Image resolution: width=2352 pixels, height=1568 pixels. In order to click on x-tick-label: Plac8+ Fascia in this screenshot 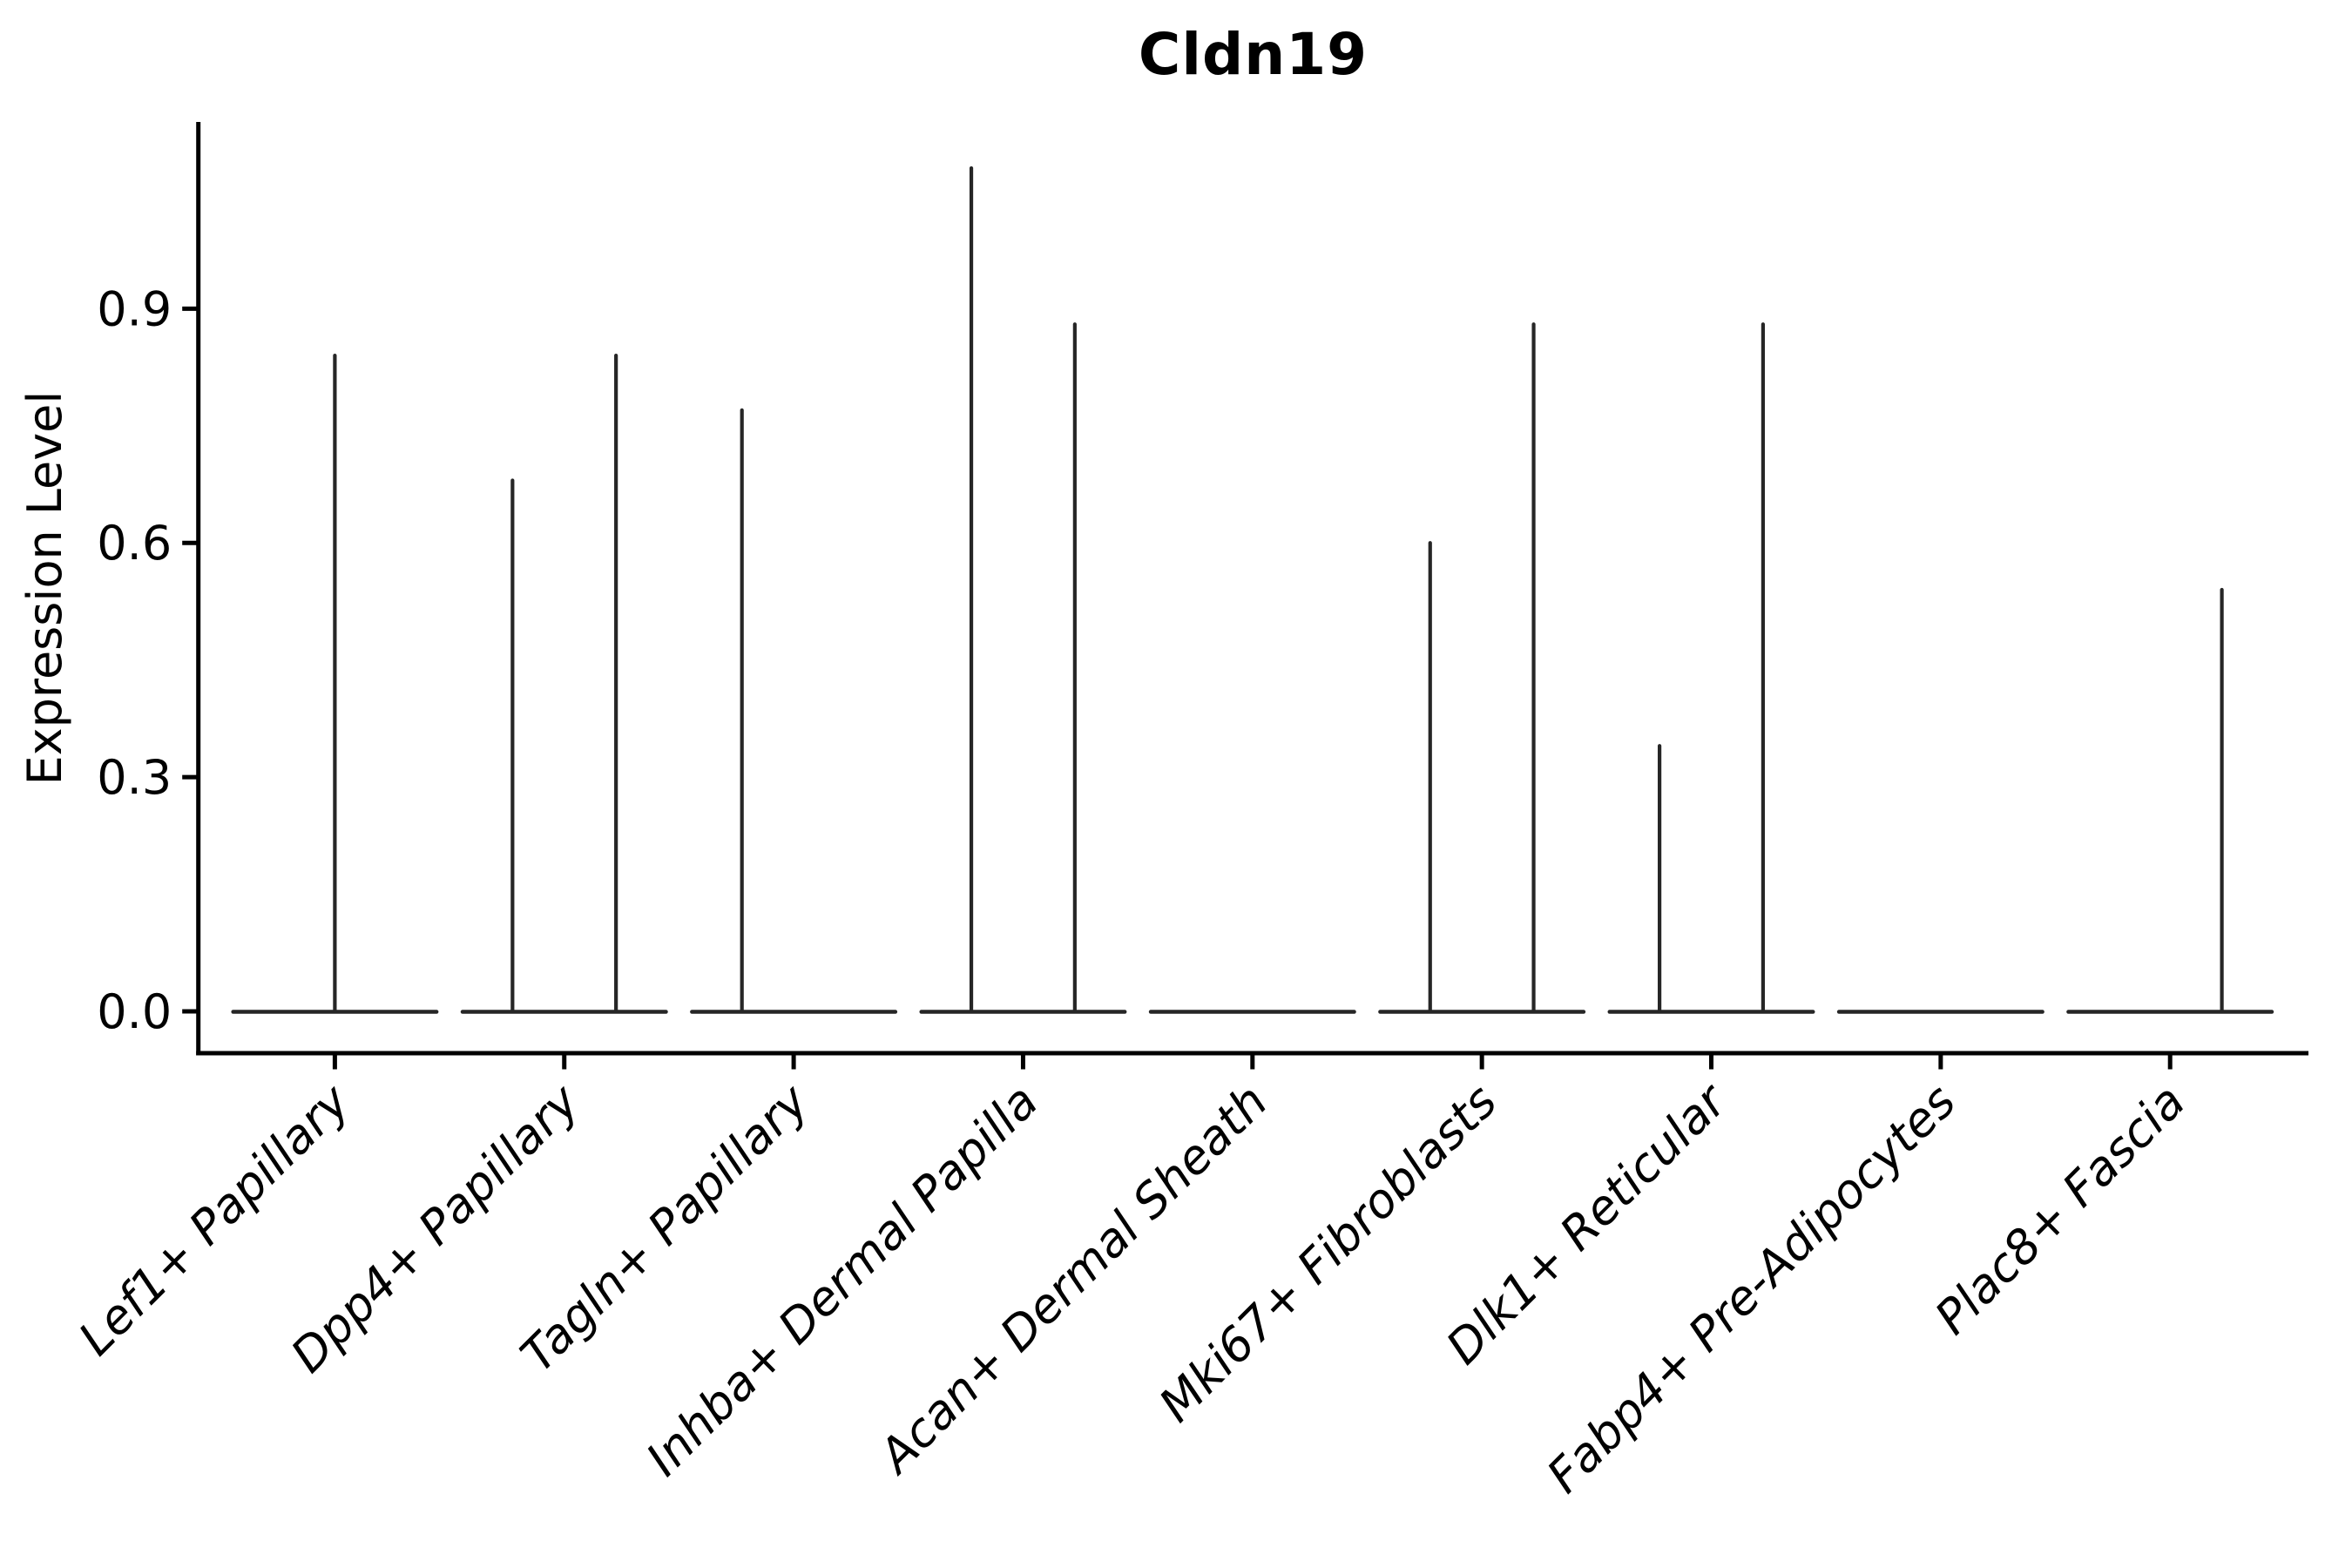, I will do `click(2059, 1209)`.